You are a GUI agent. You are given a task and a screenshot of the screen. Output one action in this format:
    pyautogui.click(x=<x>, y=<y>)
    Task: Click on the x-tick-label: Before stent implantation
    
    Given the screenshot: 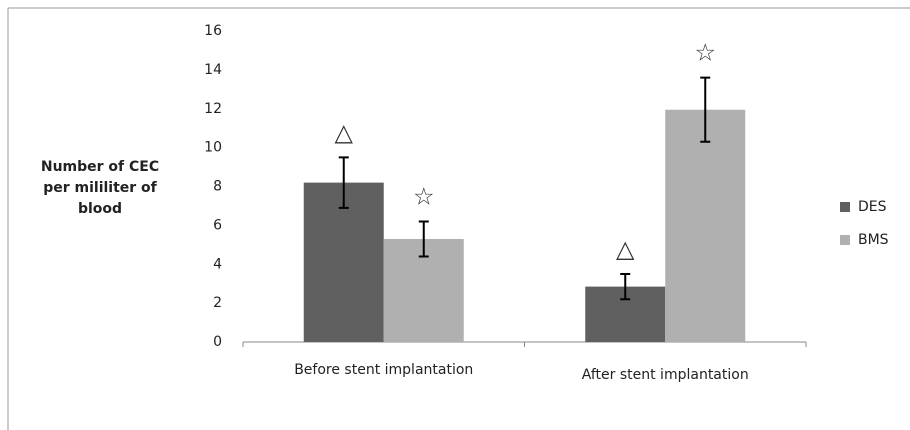 What is the action you would take?
    pyautogui.click(x=383, y=370)
    